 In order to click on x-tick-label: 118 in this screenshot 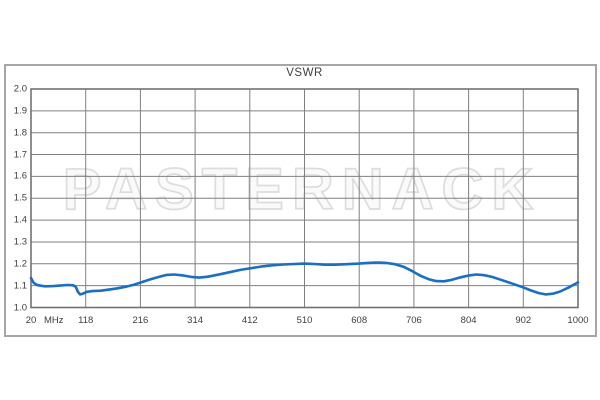, I will do `click(86, 320)`.